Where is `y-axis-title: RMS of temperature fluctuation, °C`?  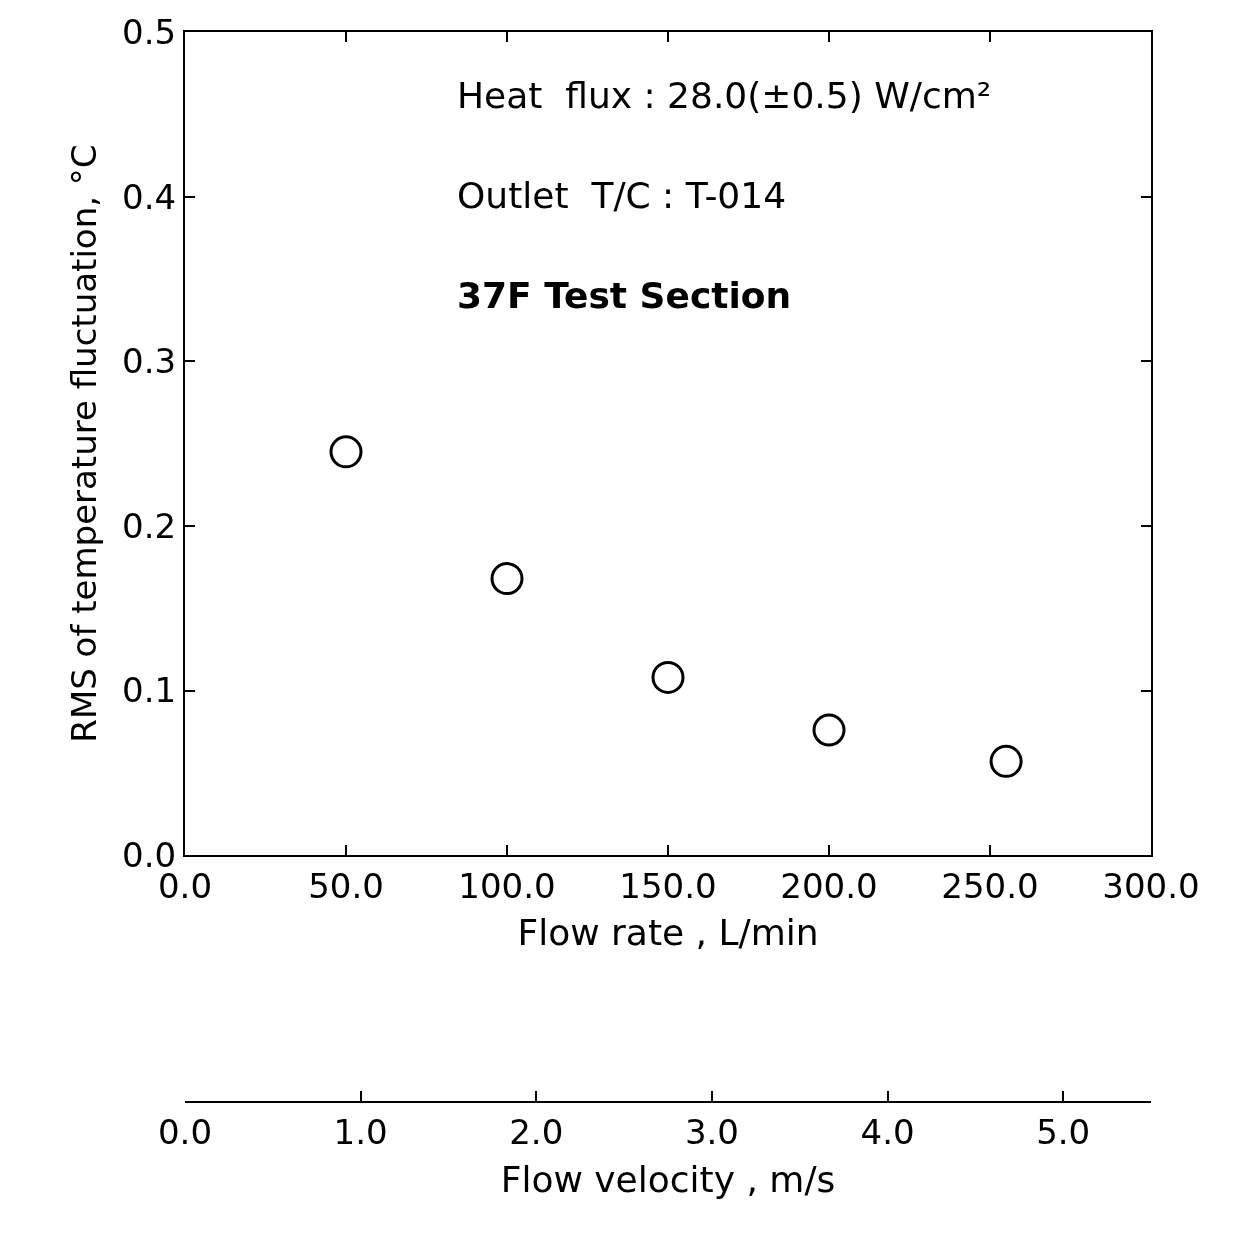
y-axis-title: RMS of temperature fluctuation, °C is located at coordinates (84, 443).